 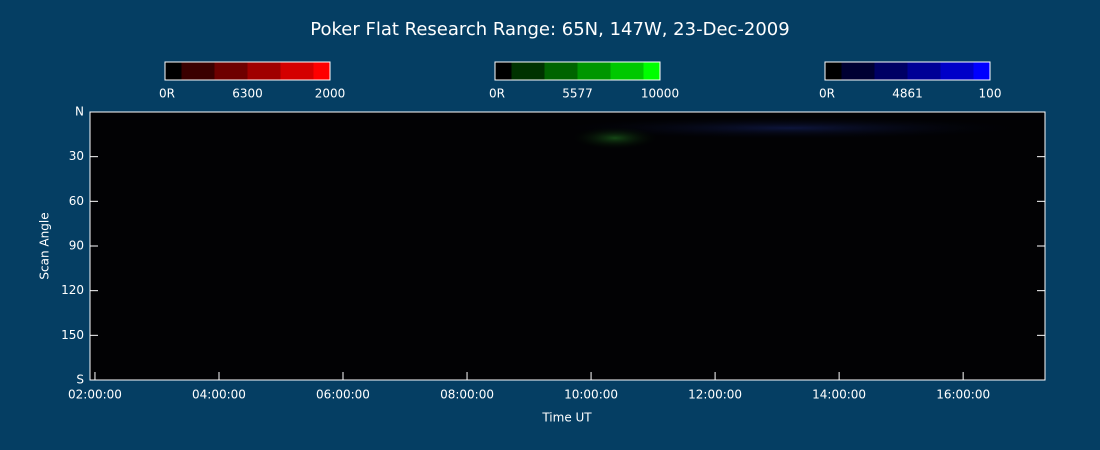 I want to click on x-tick-label: 10:00:00, so click(x=591, y=395).